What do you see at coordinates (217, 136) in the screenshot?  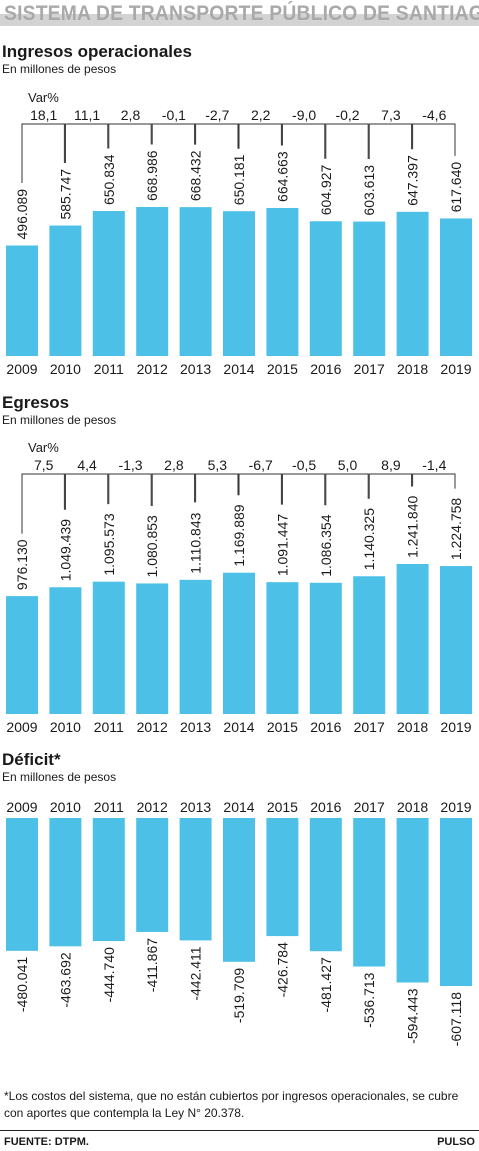 I see `var-connector-2014` at bounding box center [217, 136].